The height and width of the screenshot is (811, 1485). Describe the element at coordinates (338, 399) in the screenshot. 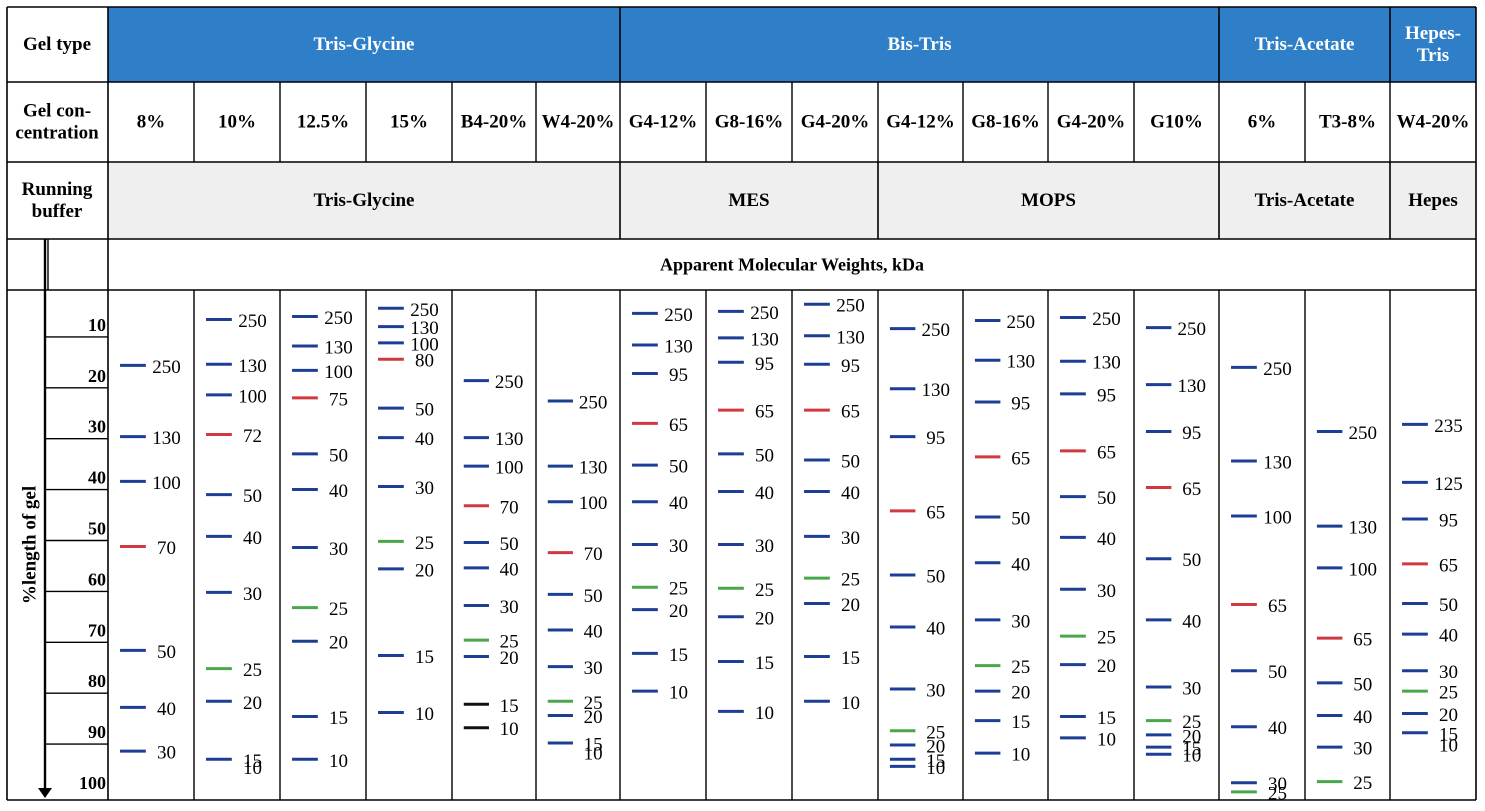

I see `band-label: 75` at that location.